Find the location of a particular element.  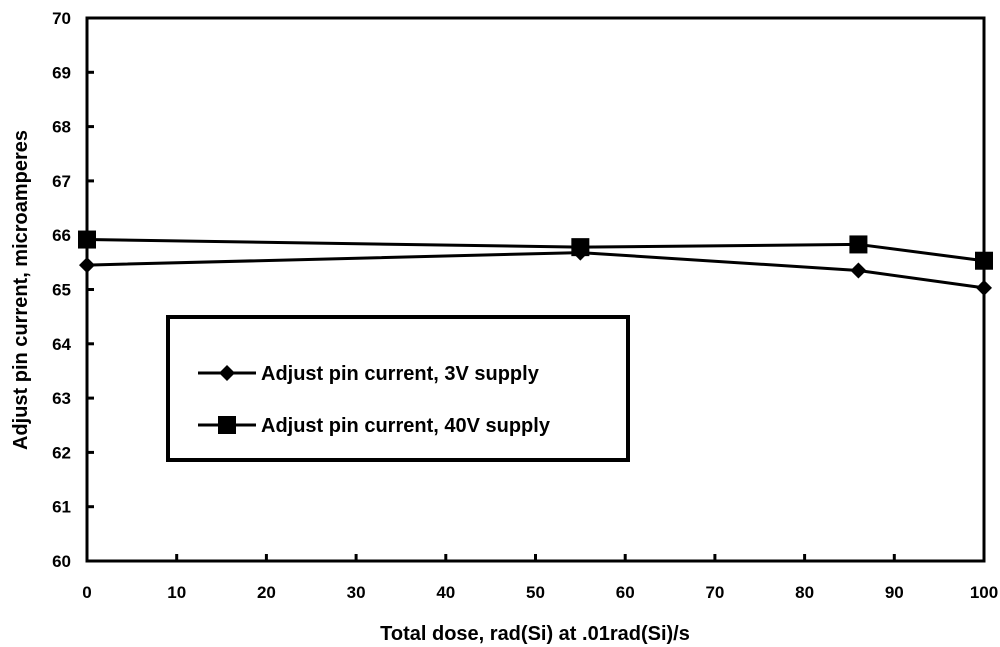

y-tick-label-65: 65 is located at coordinates (61, 290).